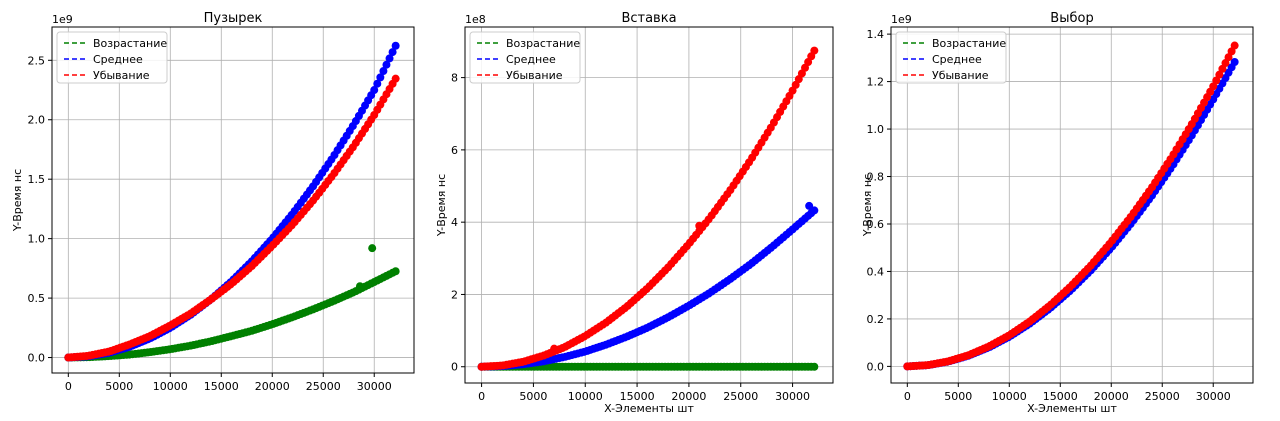 The image size is (1280, 421). Describe the element at coordinates (876, 271) in the screenshot. I see `y-tick-label: 0.4` at that location.